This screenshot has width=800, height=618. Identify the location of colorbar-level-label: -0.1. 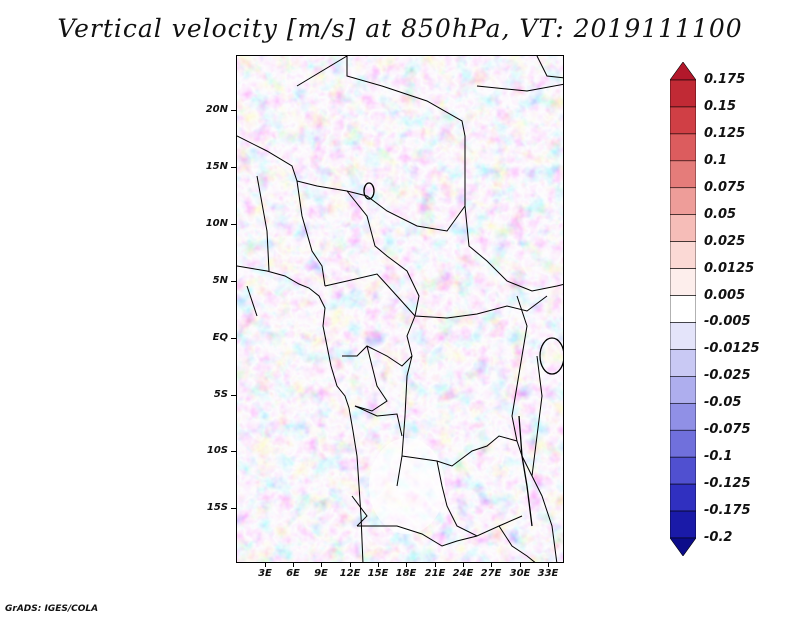
(718, 457).